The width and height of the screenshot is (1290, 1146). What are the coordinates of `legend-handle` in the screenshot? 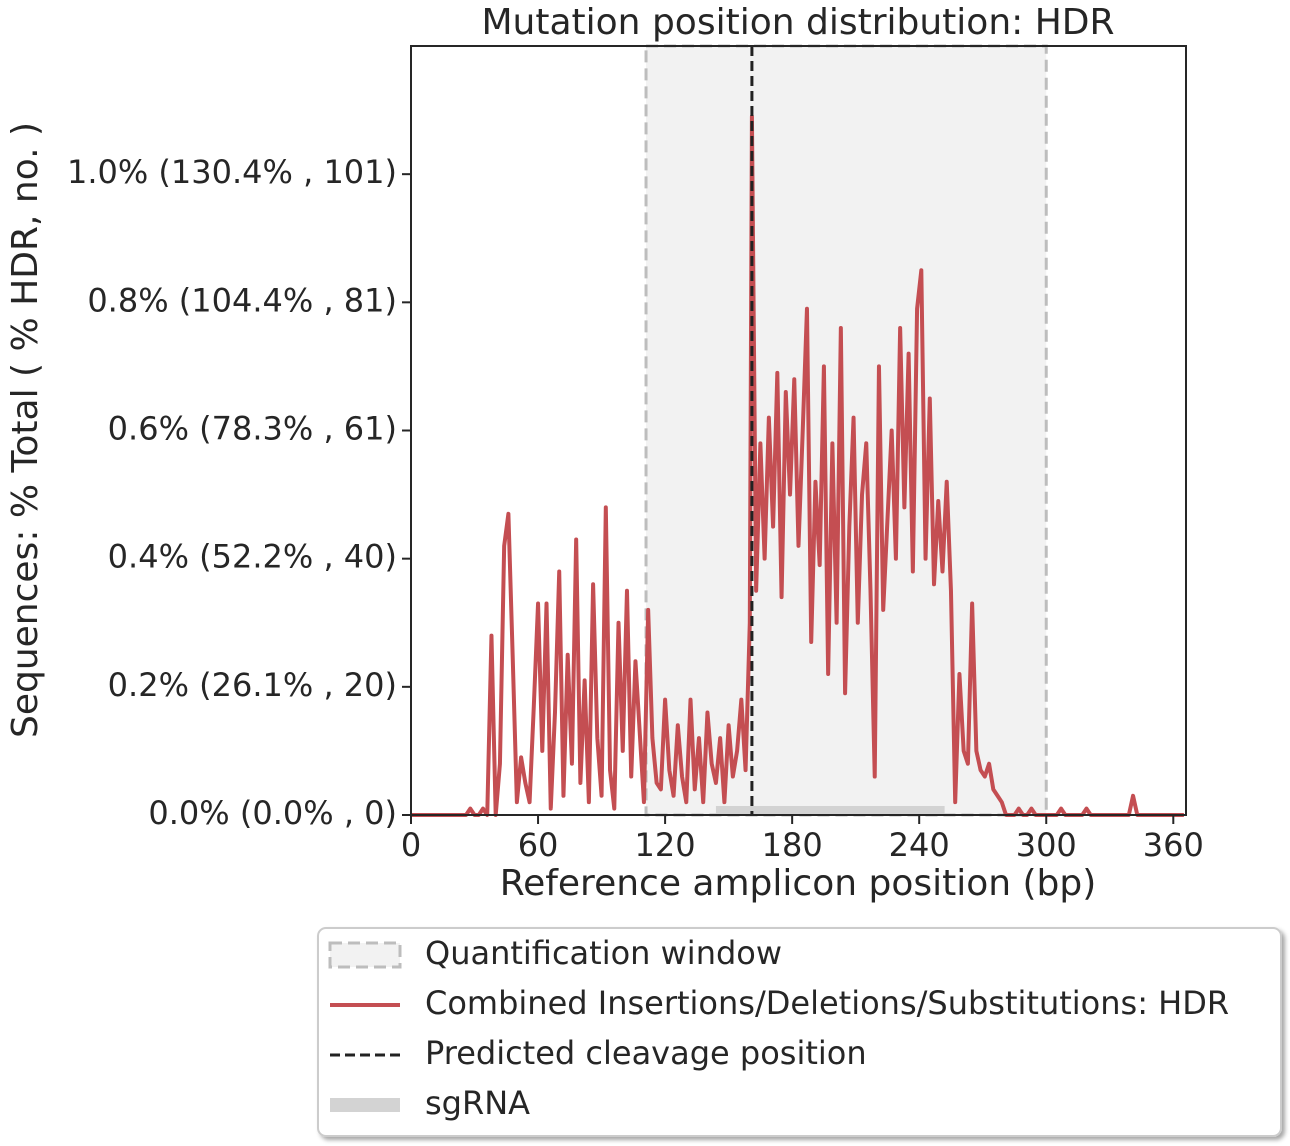 It's located at (365, 955).